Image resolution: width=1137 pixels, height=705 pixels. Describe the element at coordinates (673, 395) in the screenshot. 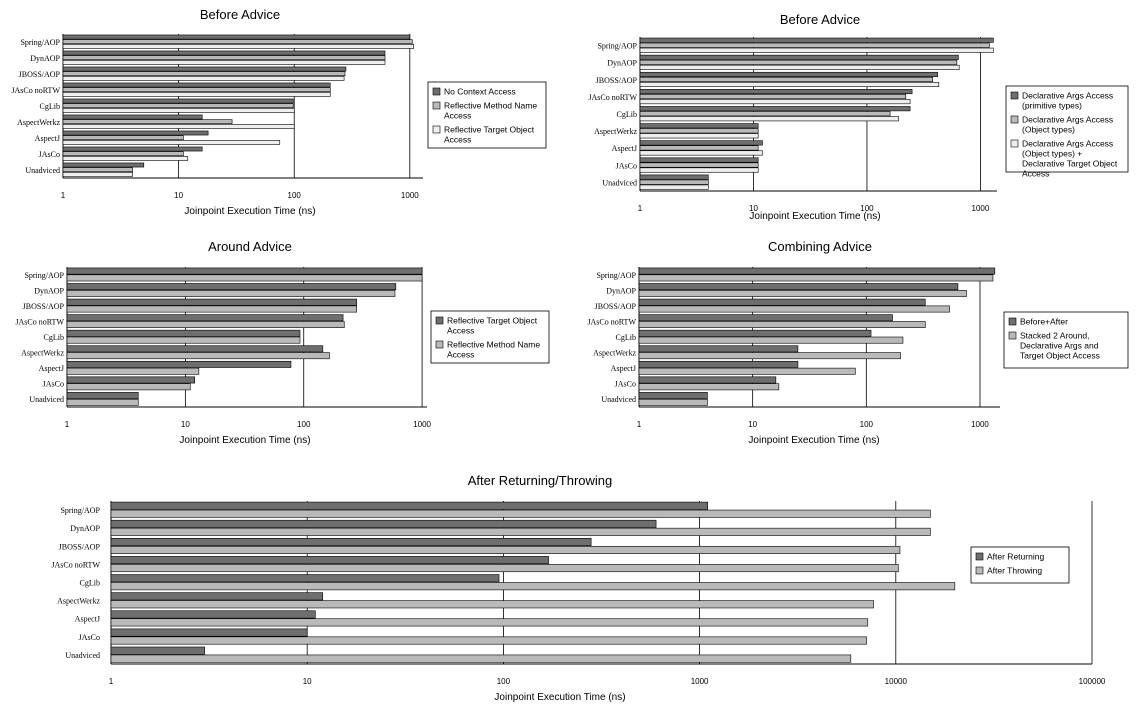

I see `bar-unadviced-before-after` at that location.